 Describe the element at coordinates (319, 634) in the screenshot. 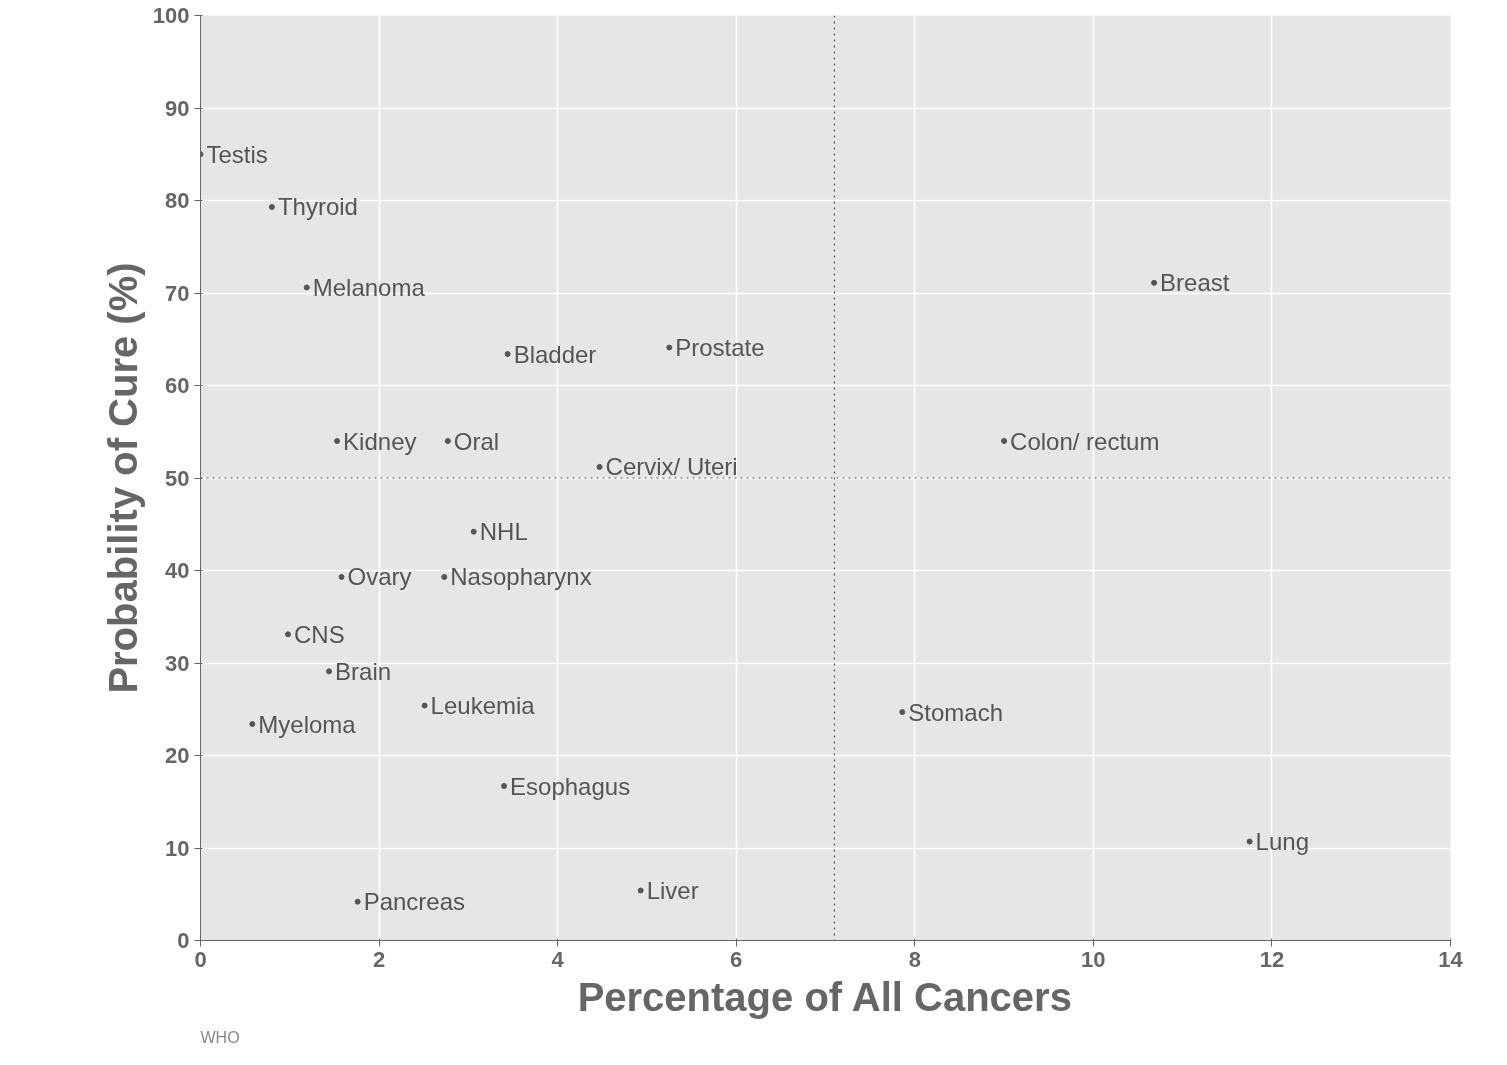

I see `series-label: CNS` at that location.